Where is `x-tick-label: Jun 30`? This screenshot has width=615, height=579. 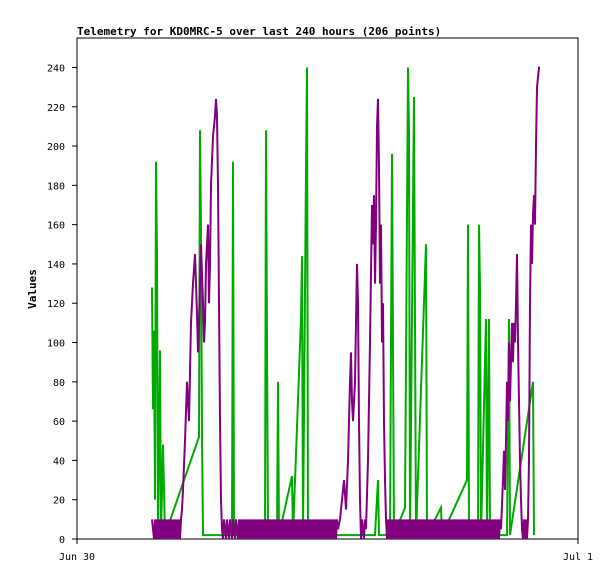 x-tick-label: Jun 30 is located at coordinates (77, 557).